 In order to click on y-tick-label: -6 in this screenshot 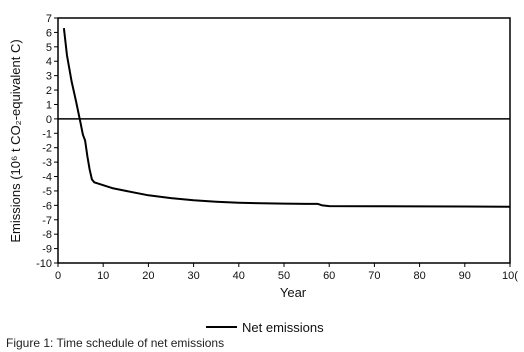, I will do `click(47, 206)`.